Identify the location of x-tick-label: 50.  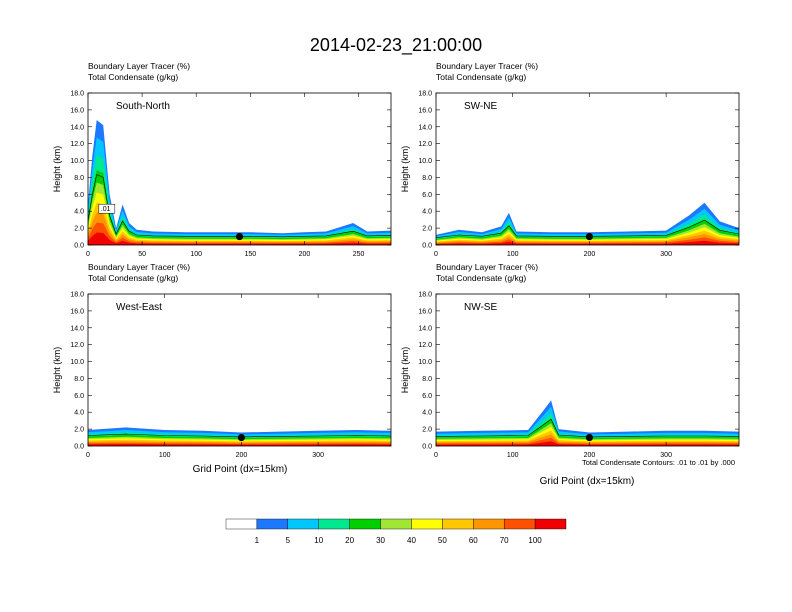
(142, 254).